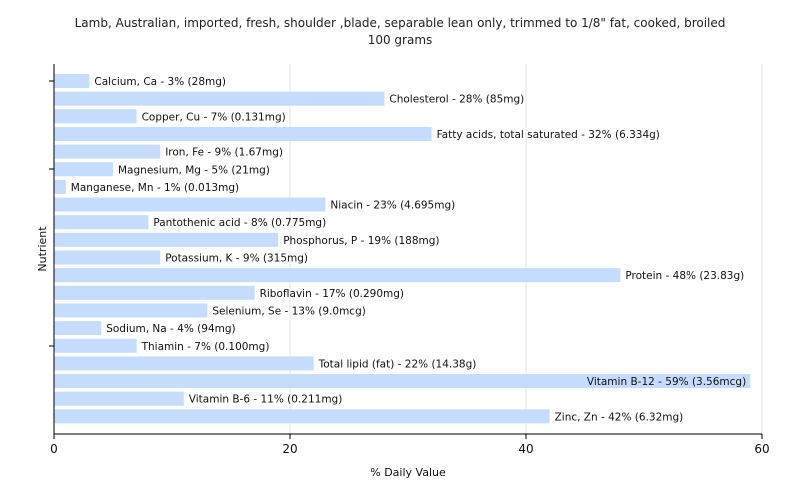  Describe the element at coordinates (400, 40) in the screenshot. I see `chart-subtitle: 100 grams` at that location.